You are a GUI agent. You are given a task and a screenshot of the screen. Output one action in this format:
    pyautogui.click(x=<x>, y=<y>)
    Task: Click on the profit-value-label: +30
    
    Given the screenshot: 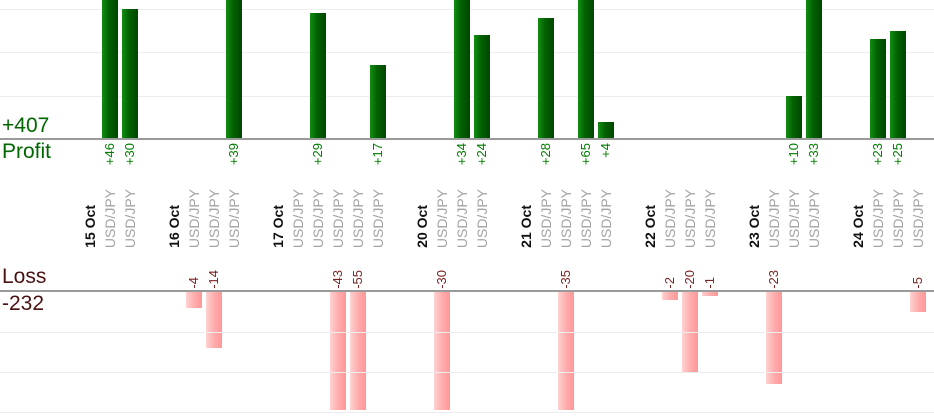 What is the action you would take?
    pyautogui.click(x=129, y=154)
    